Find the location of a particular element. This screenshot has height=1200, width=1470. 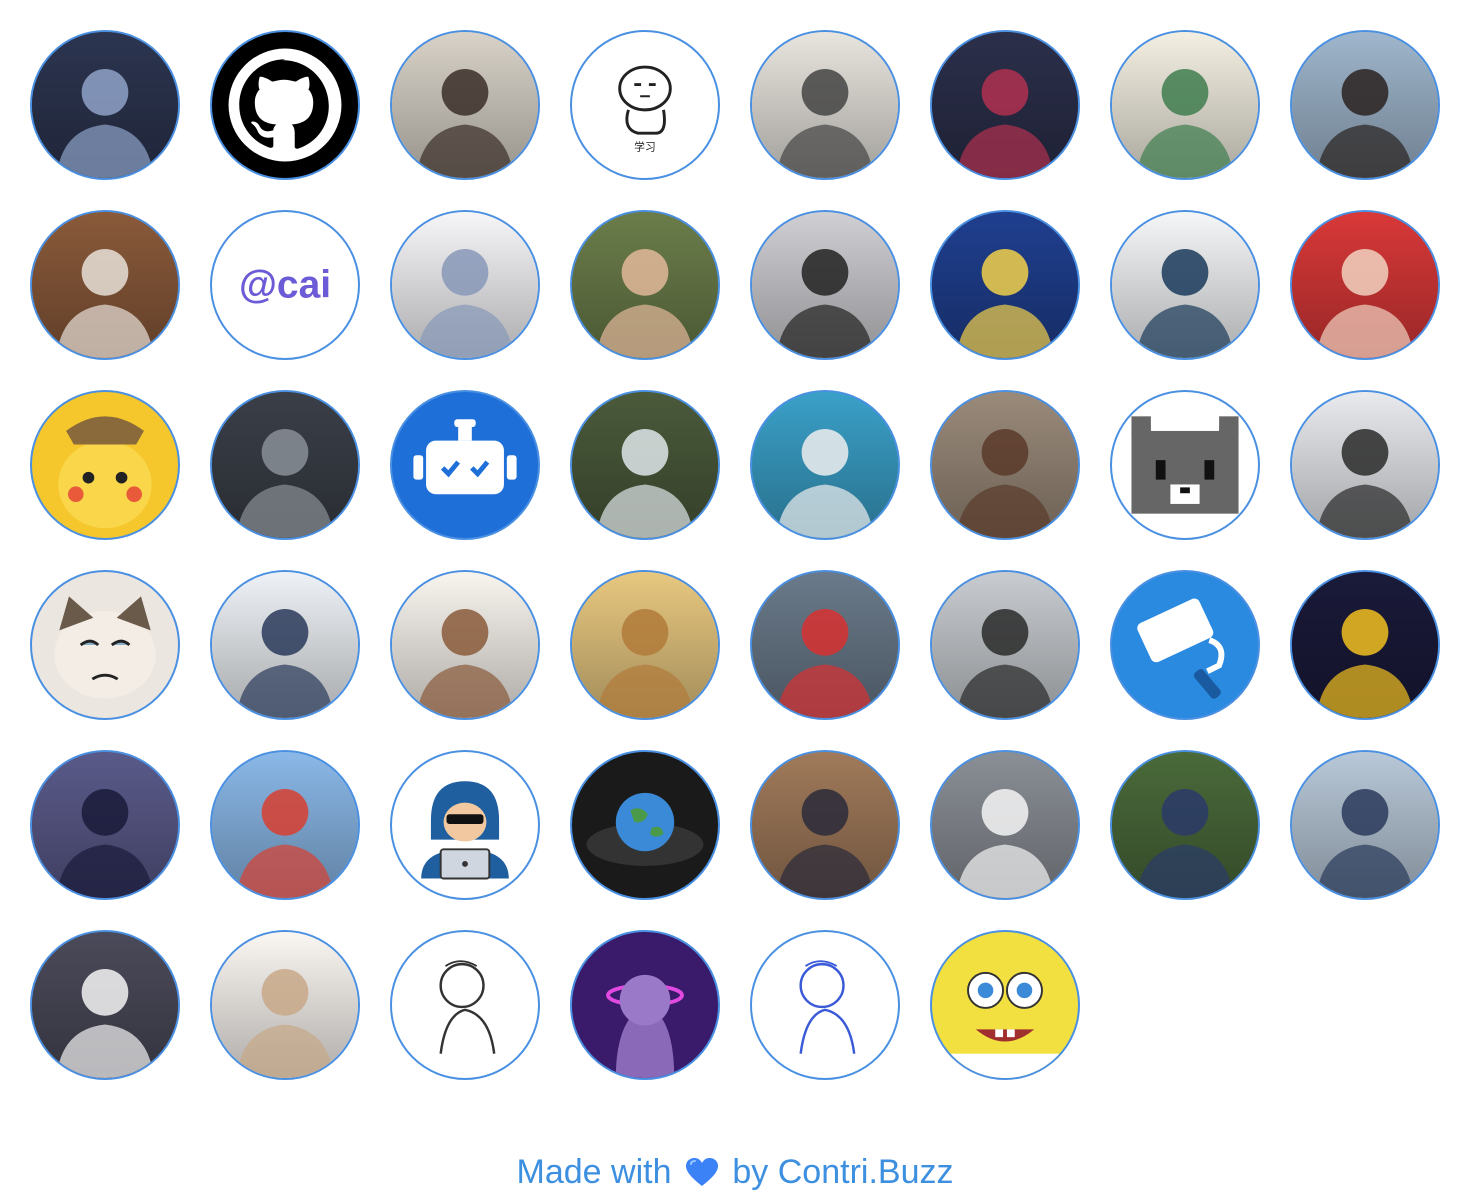

person-with-cat-avatar is located at coordinates (825, 285).